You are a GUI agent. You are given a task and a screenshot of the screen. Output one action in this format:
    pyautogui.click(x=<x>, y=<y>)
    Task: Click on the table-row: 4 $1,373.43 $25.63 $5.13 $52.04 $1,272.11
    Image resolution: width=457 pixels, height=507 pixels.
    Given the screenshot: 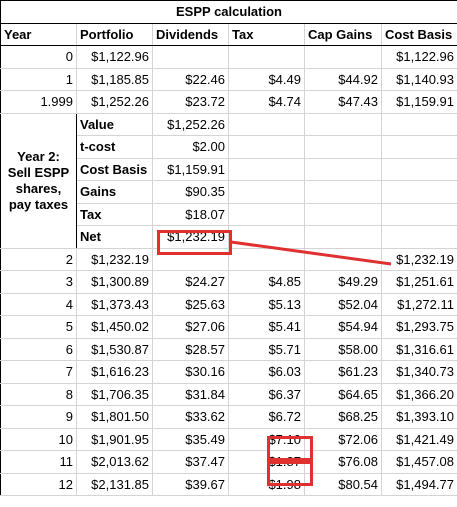 What is the action you would take?
    pyautogui.click(x=228, y=304)
    